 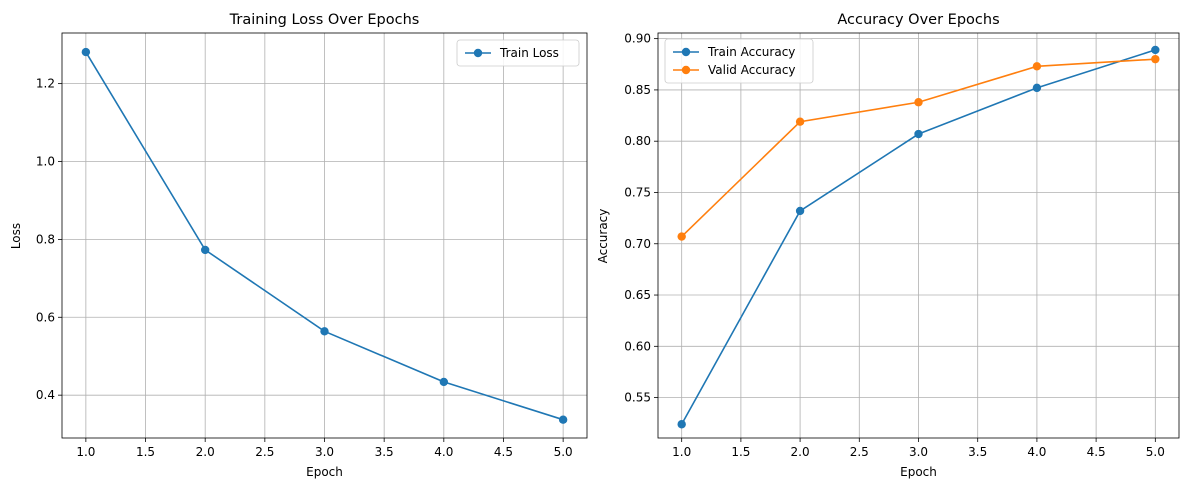 What do you see at coordinates (637, 346) in the screenshot?
I see `accuracy-y-tick-label: 0.60` at bounding box center [637, 346].